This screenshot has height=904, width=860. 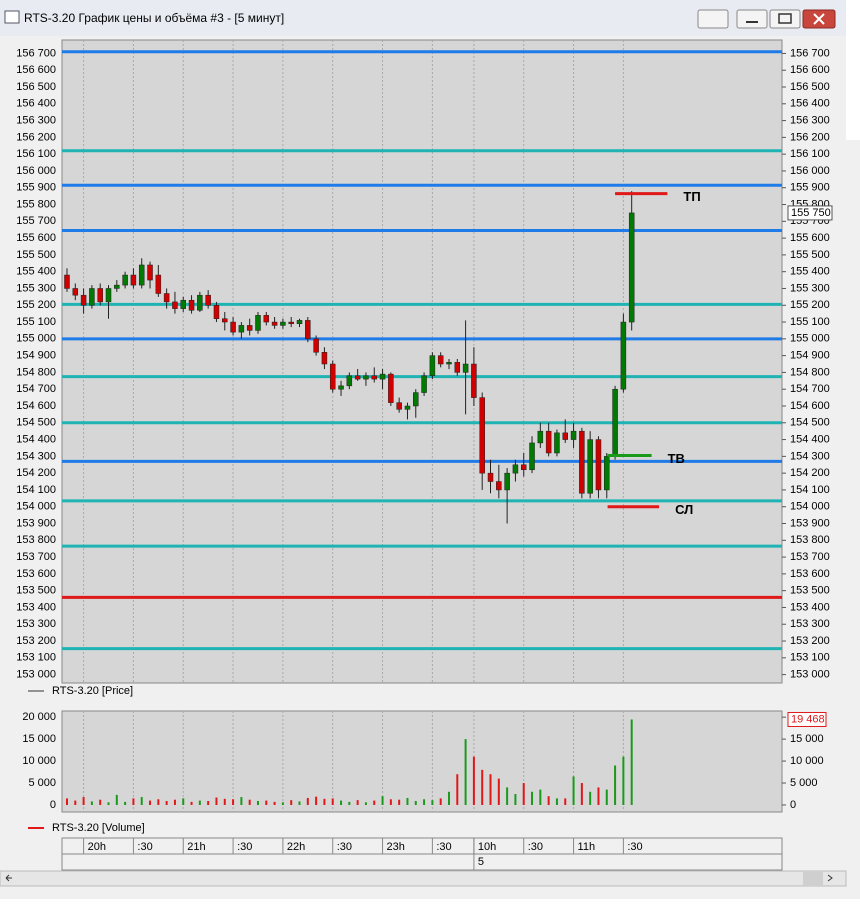 I want to click on y-tick-label-right: 156 700, so click(x=810, y=53).